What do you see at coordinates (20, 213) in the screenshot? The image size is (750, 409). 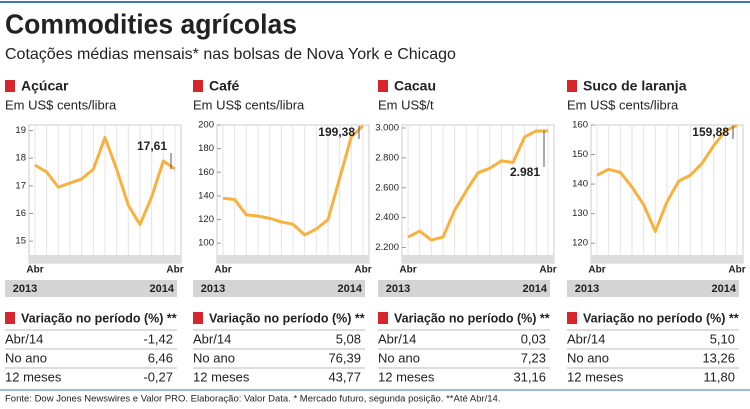 I see `y-tick-label: 16` at bounding box center [20, 213].